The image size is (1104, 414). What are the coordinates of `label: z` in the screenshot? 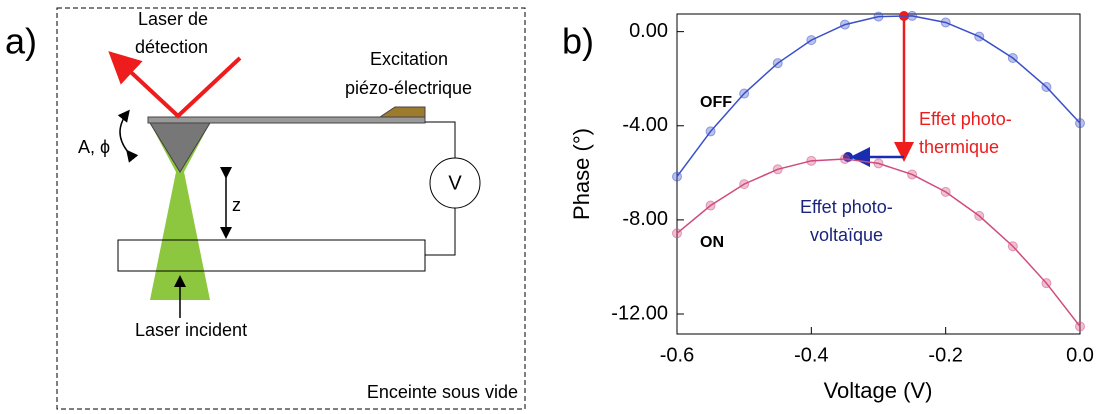 It's located at (236, 205).